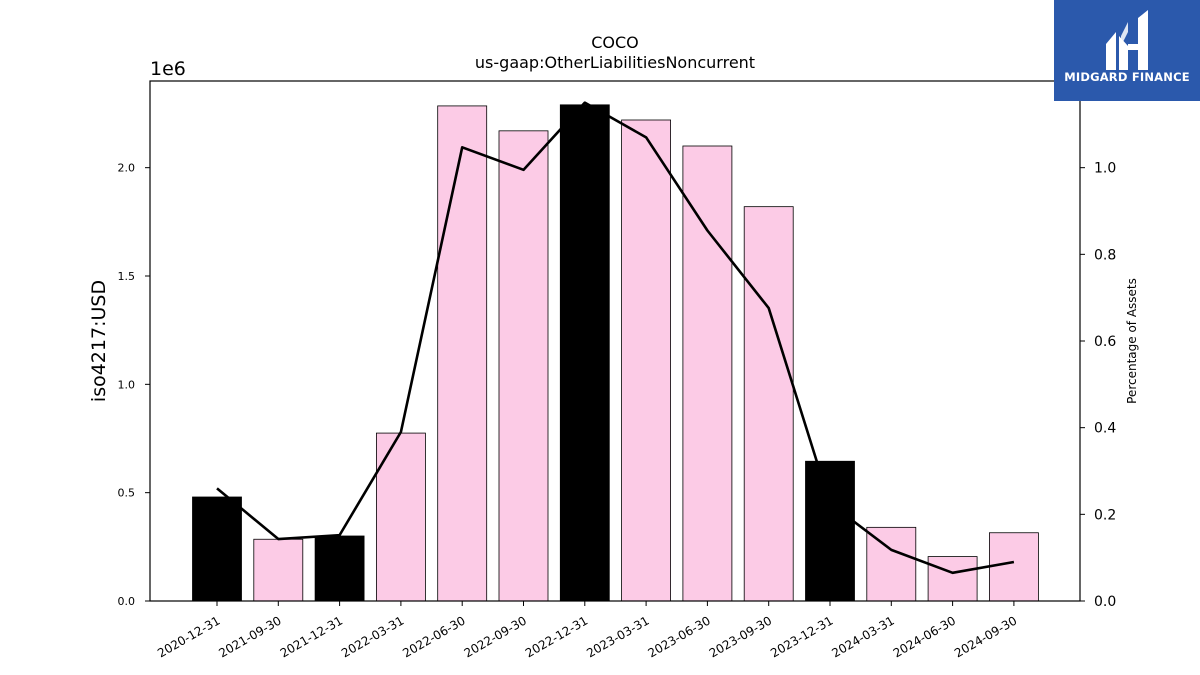  What do you see at coordinates (372, 636) in the screenshot?
I see `x-tick-label: 2022-03-31` at bounding box center [372, 636].